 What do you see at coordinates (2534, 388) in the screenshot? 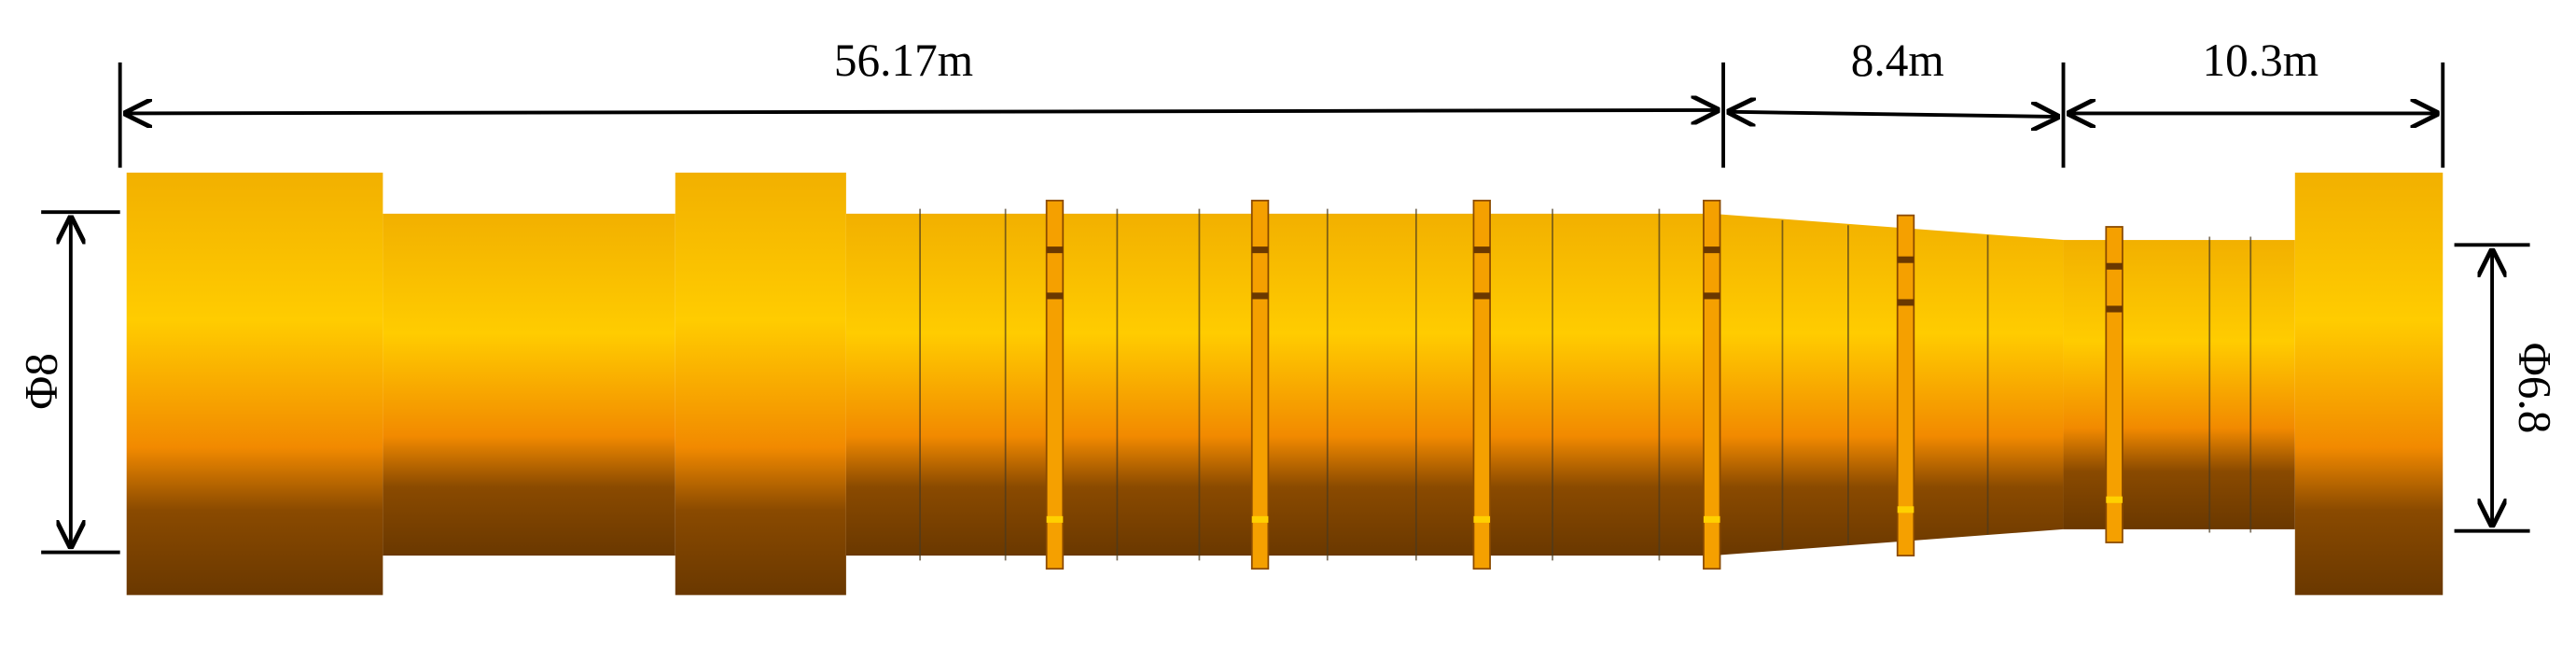
I see `diameter-label: Φ6.8` at bounding box center [2534, 388].